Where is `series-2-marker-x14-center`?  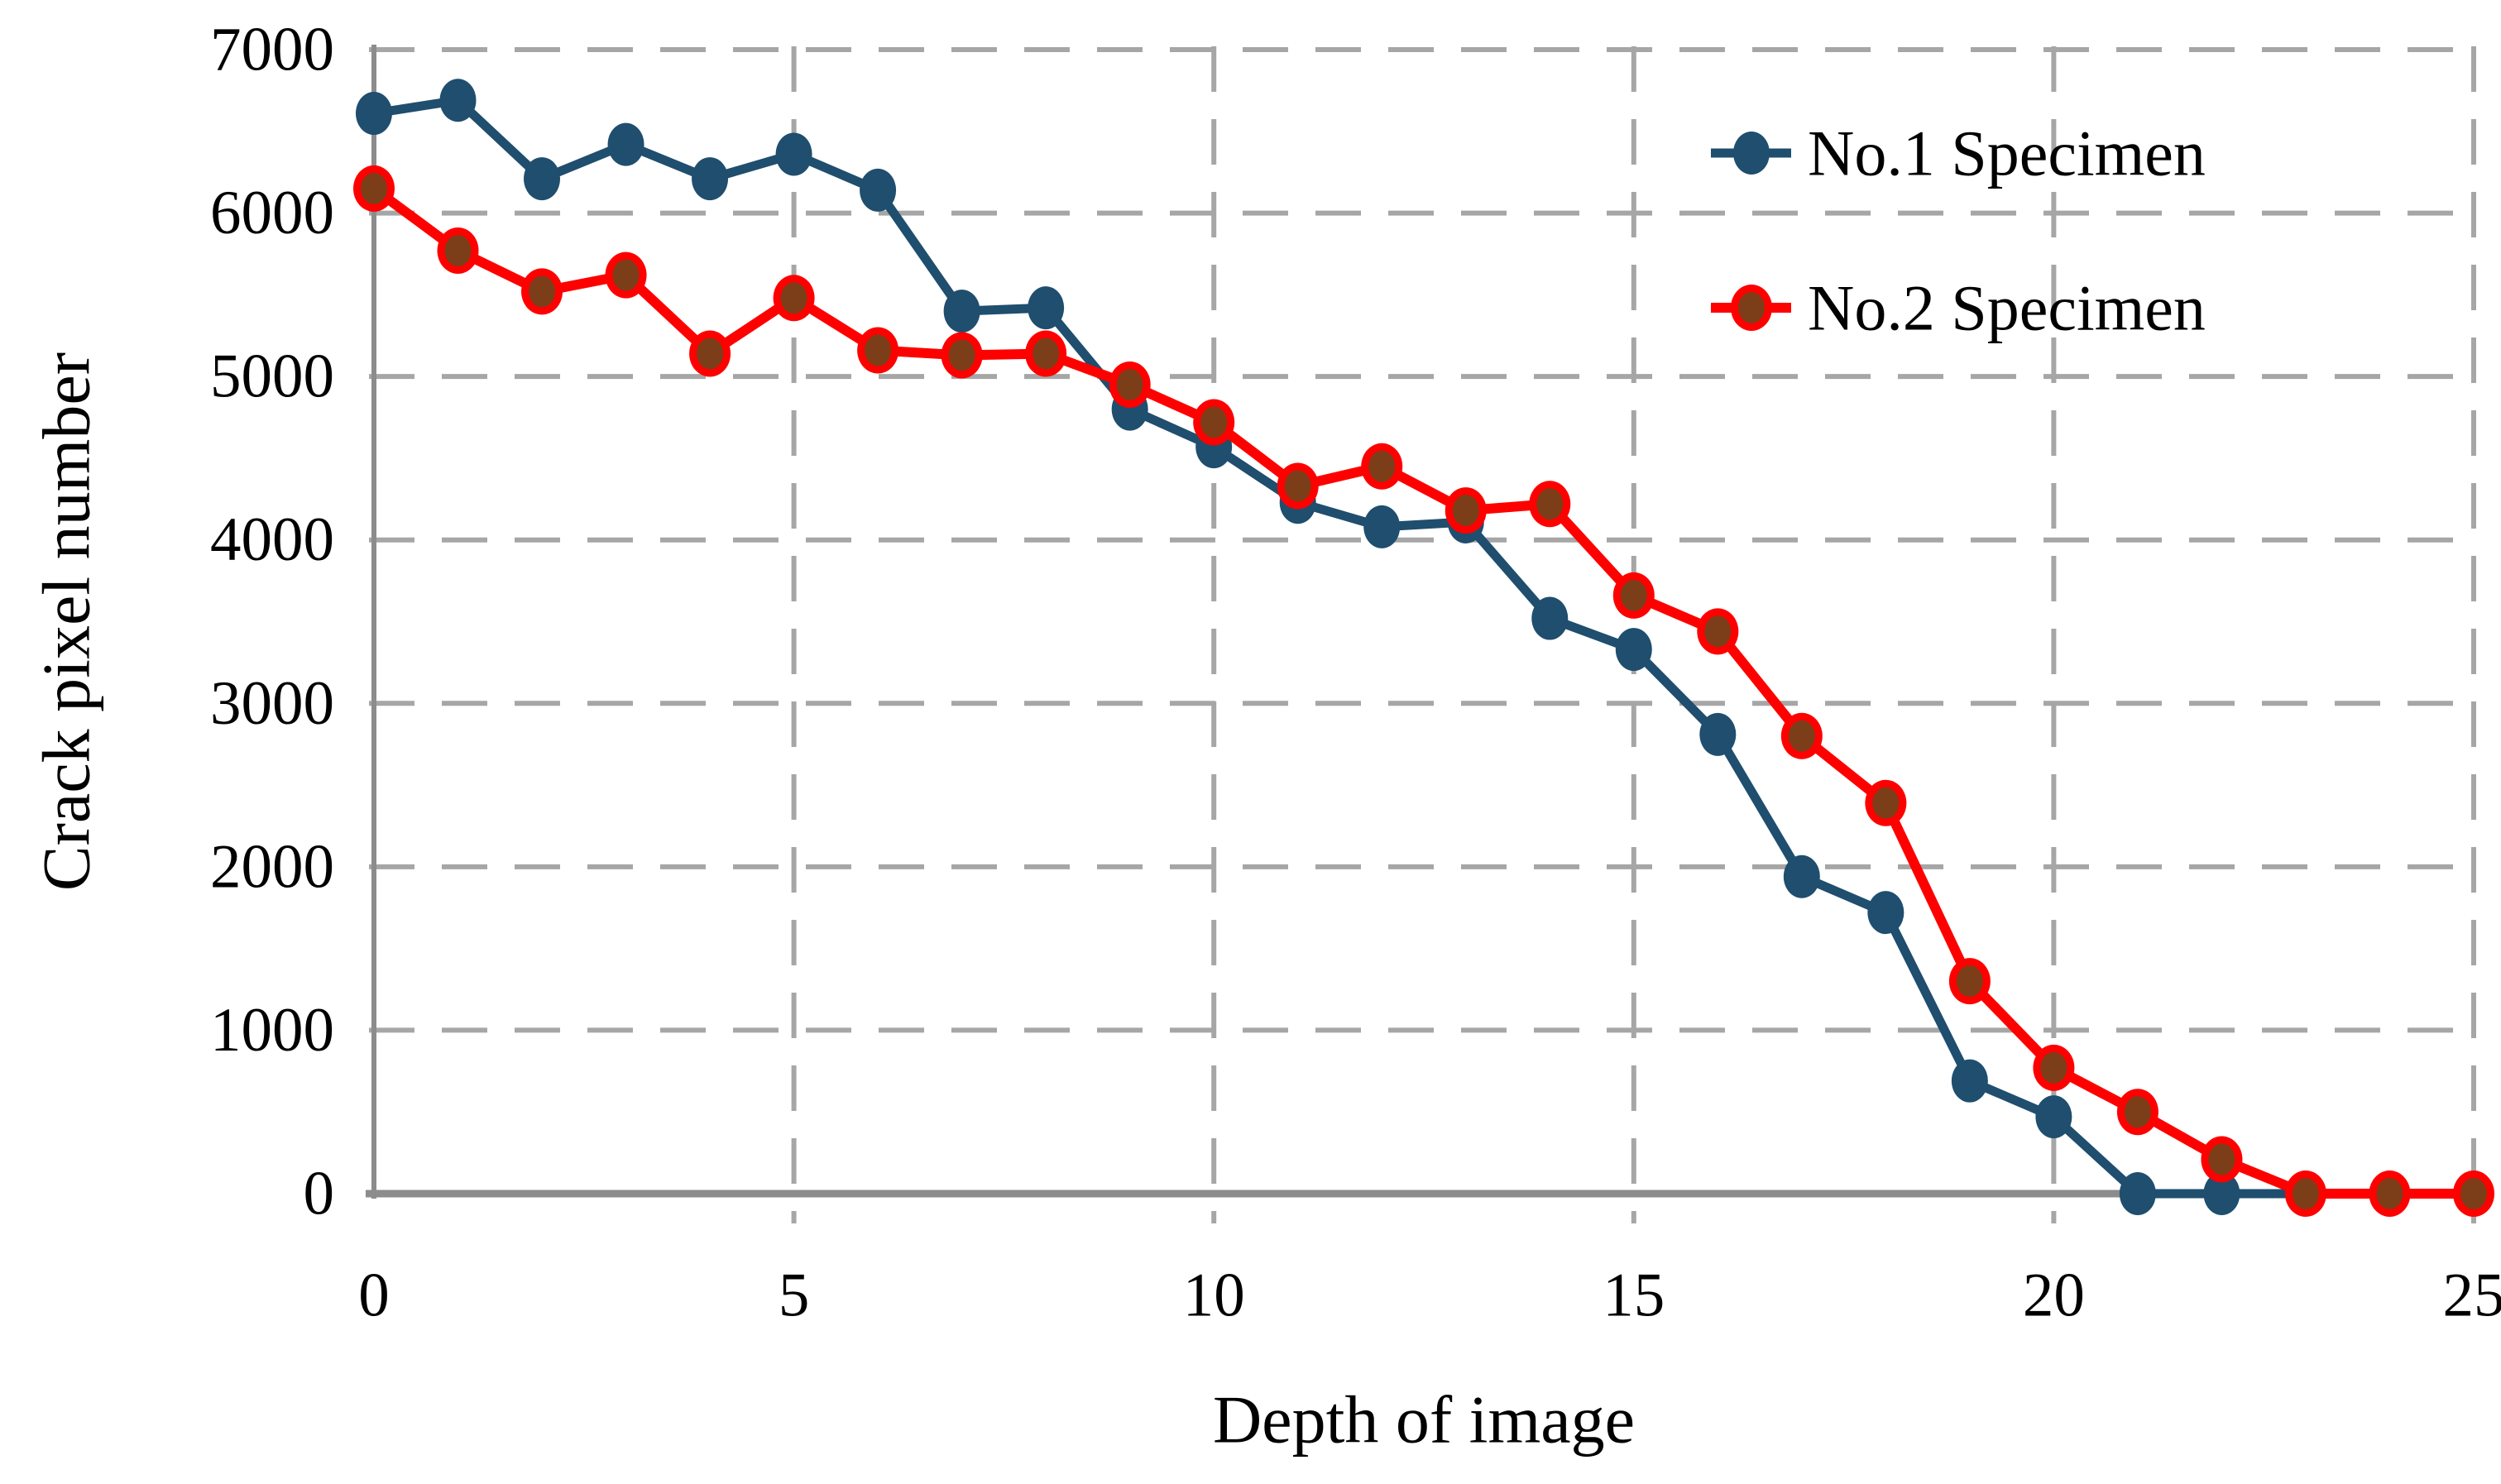 series-2-marker-x14-center is located at coordinates (1550, 504).